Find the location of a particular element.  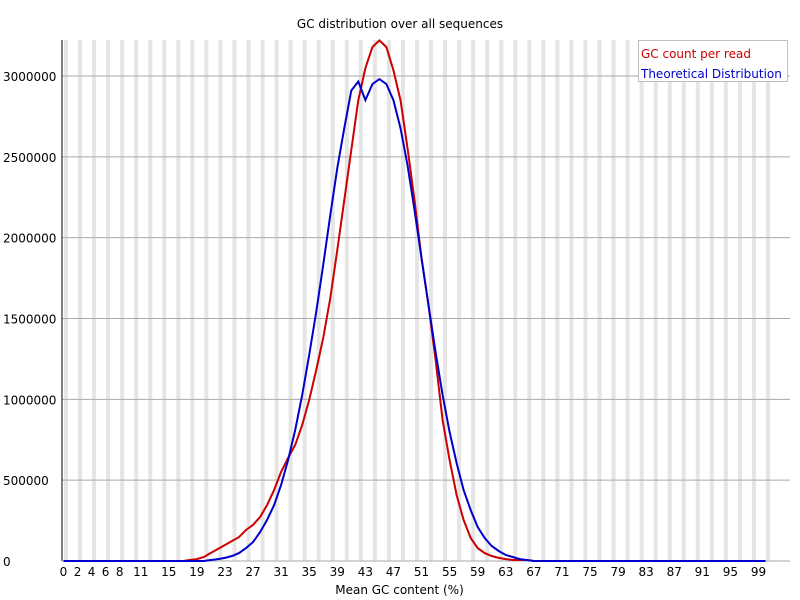

x-tick-label: 11 is located at coordinates (140, 572).